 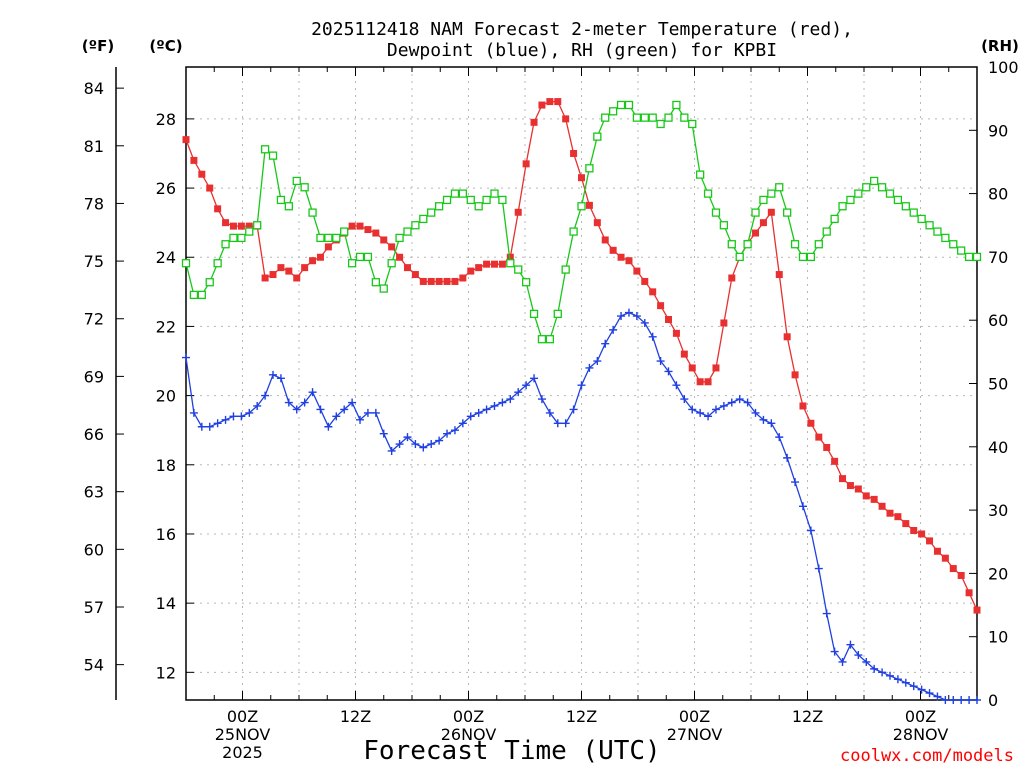 What do you see at coordinates (94, 319) in the screenshot?
I see `fahrenheit-tick-label: 72` at bounding box center [94, 319].